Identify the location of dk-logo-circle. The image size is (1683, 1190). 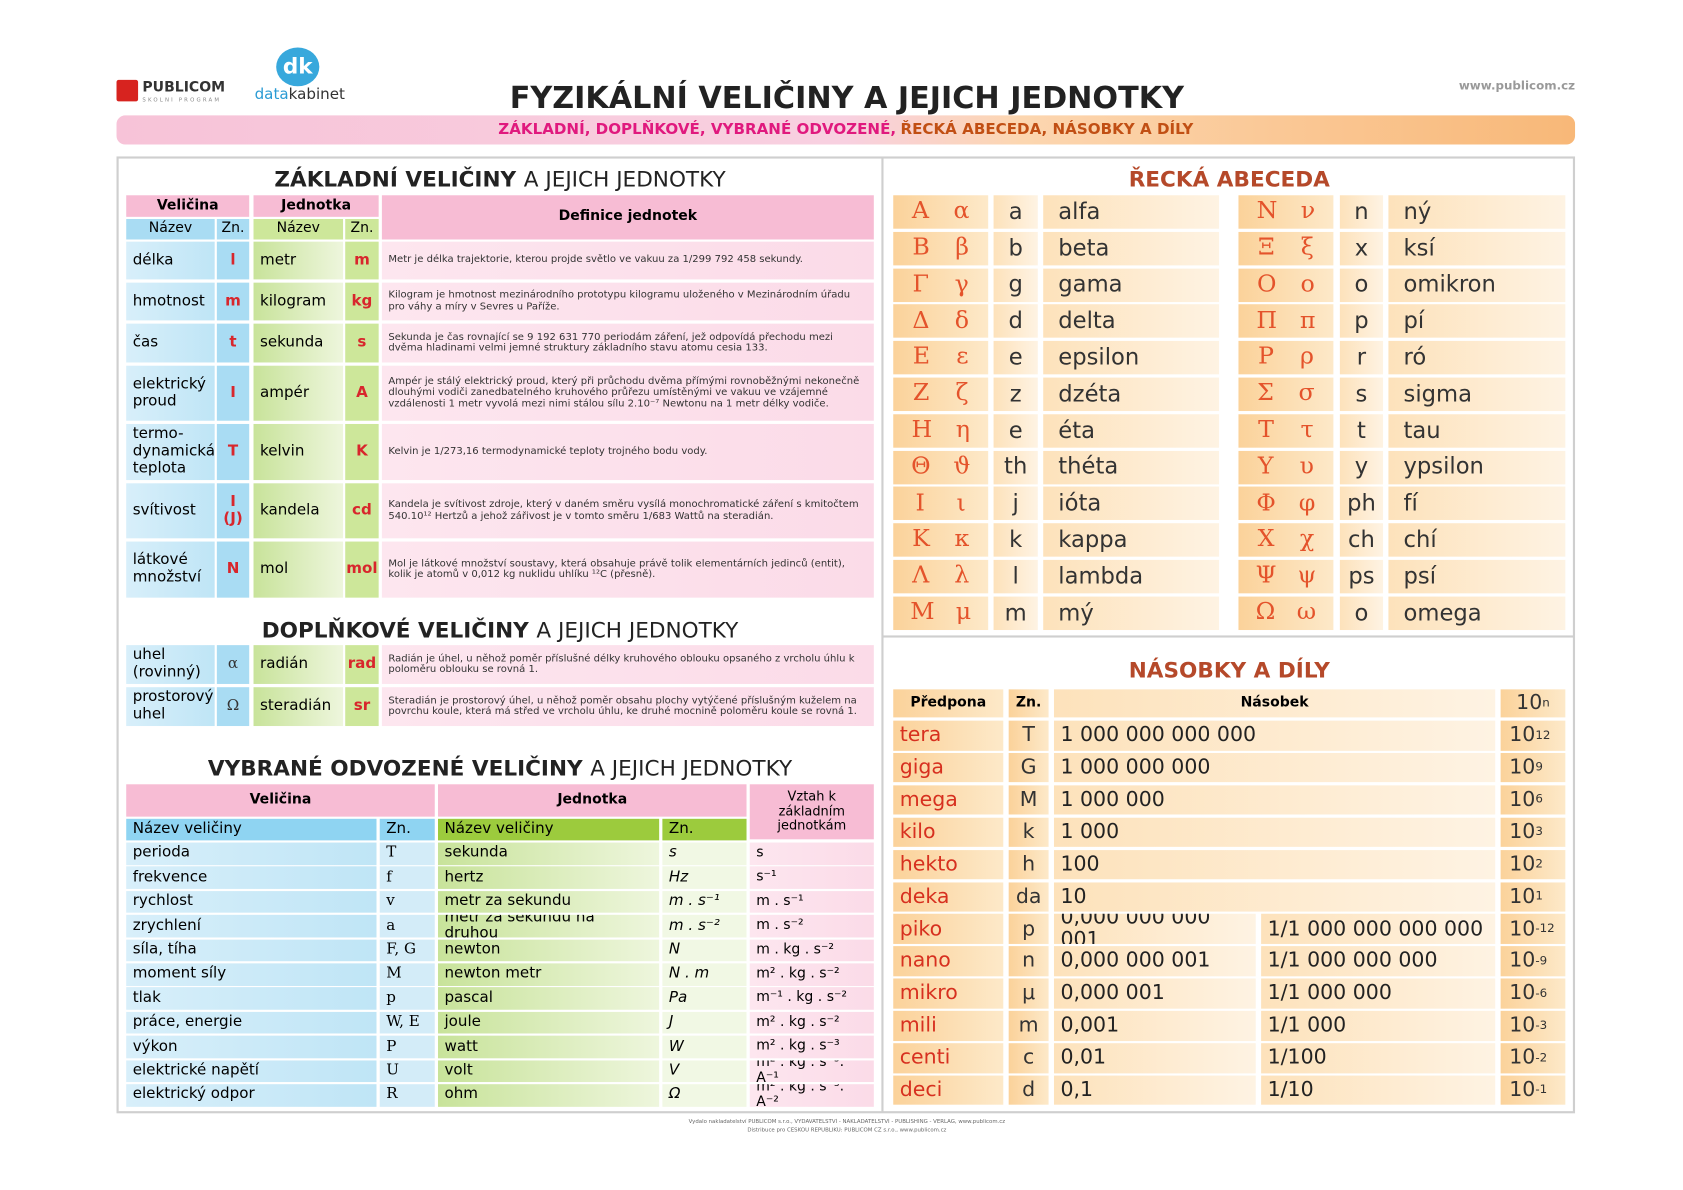
(298, 67).